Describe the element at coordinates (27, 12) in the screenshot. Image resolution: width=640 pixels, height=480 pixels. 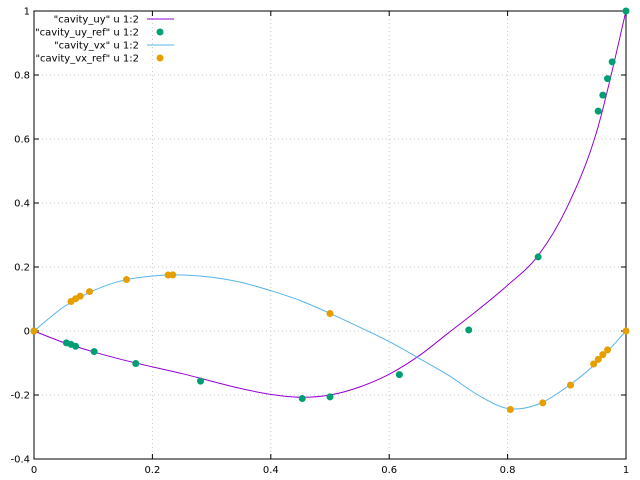
I see `y-tick-label: 1` at that location.